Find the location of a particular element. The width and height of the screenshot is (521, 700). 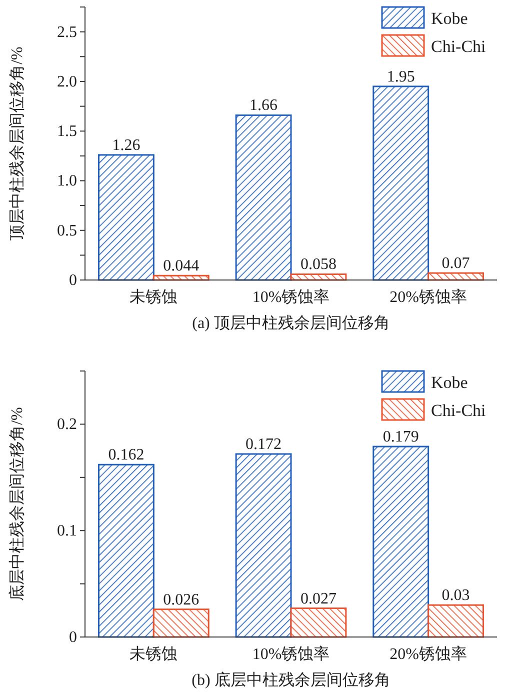

y-tick-label: 0.5 is located at coordinates (67, 231).